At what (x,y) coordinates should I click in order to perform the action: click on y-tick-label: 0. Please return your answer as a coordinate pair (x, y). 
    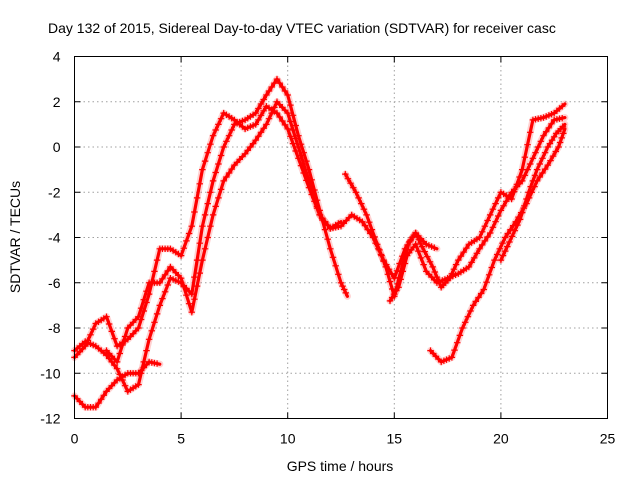
    Looking at the image, I should click on (57, 147).